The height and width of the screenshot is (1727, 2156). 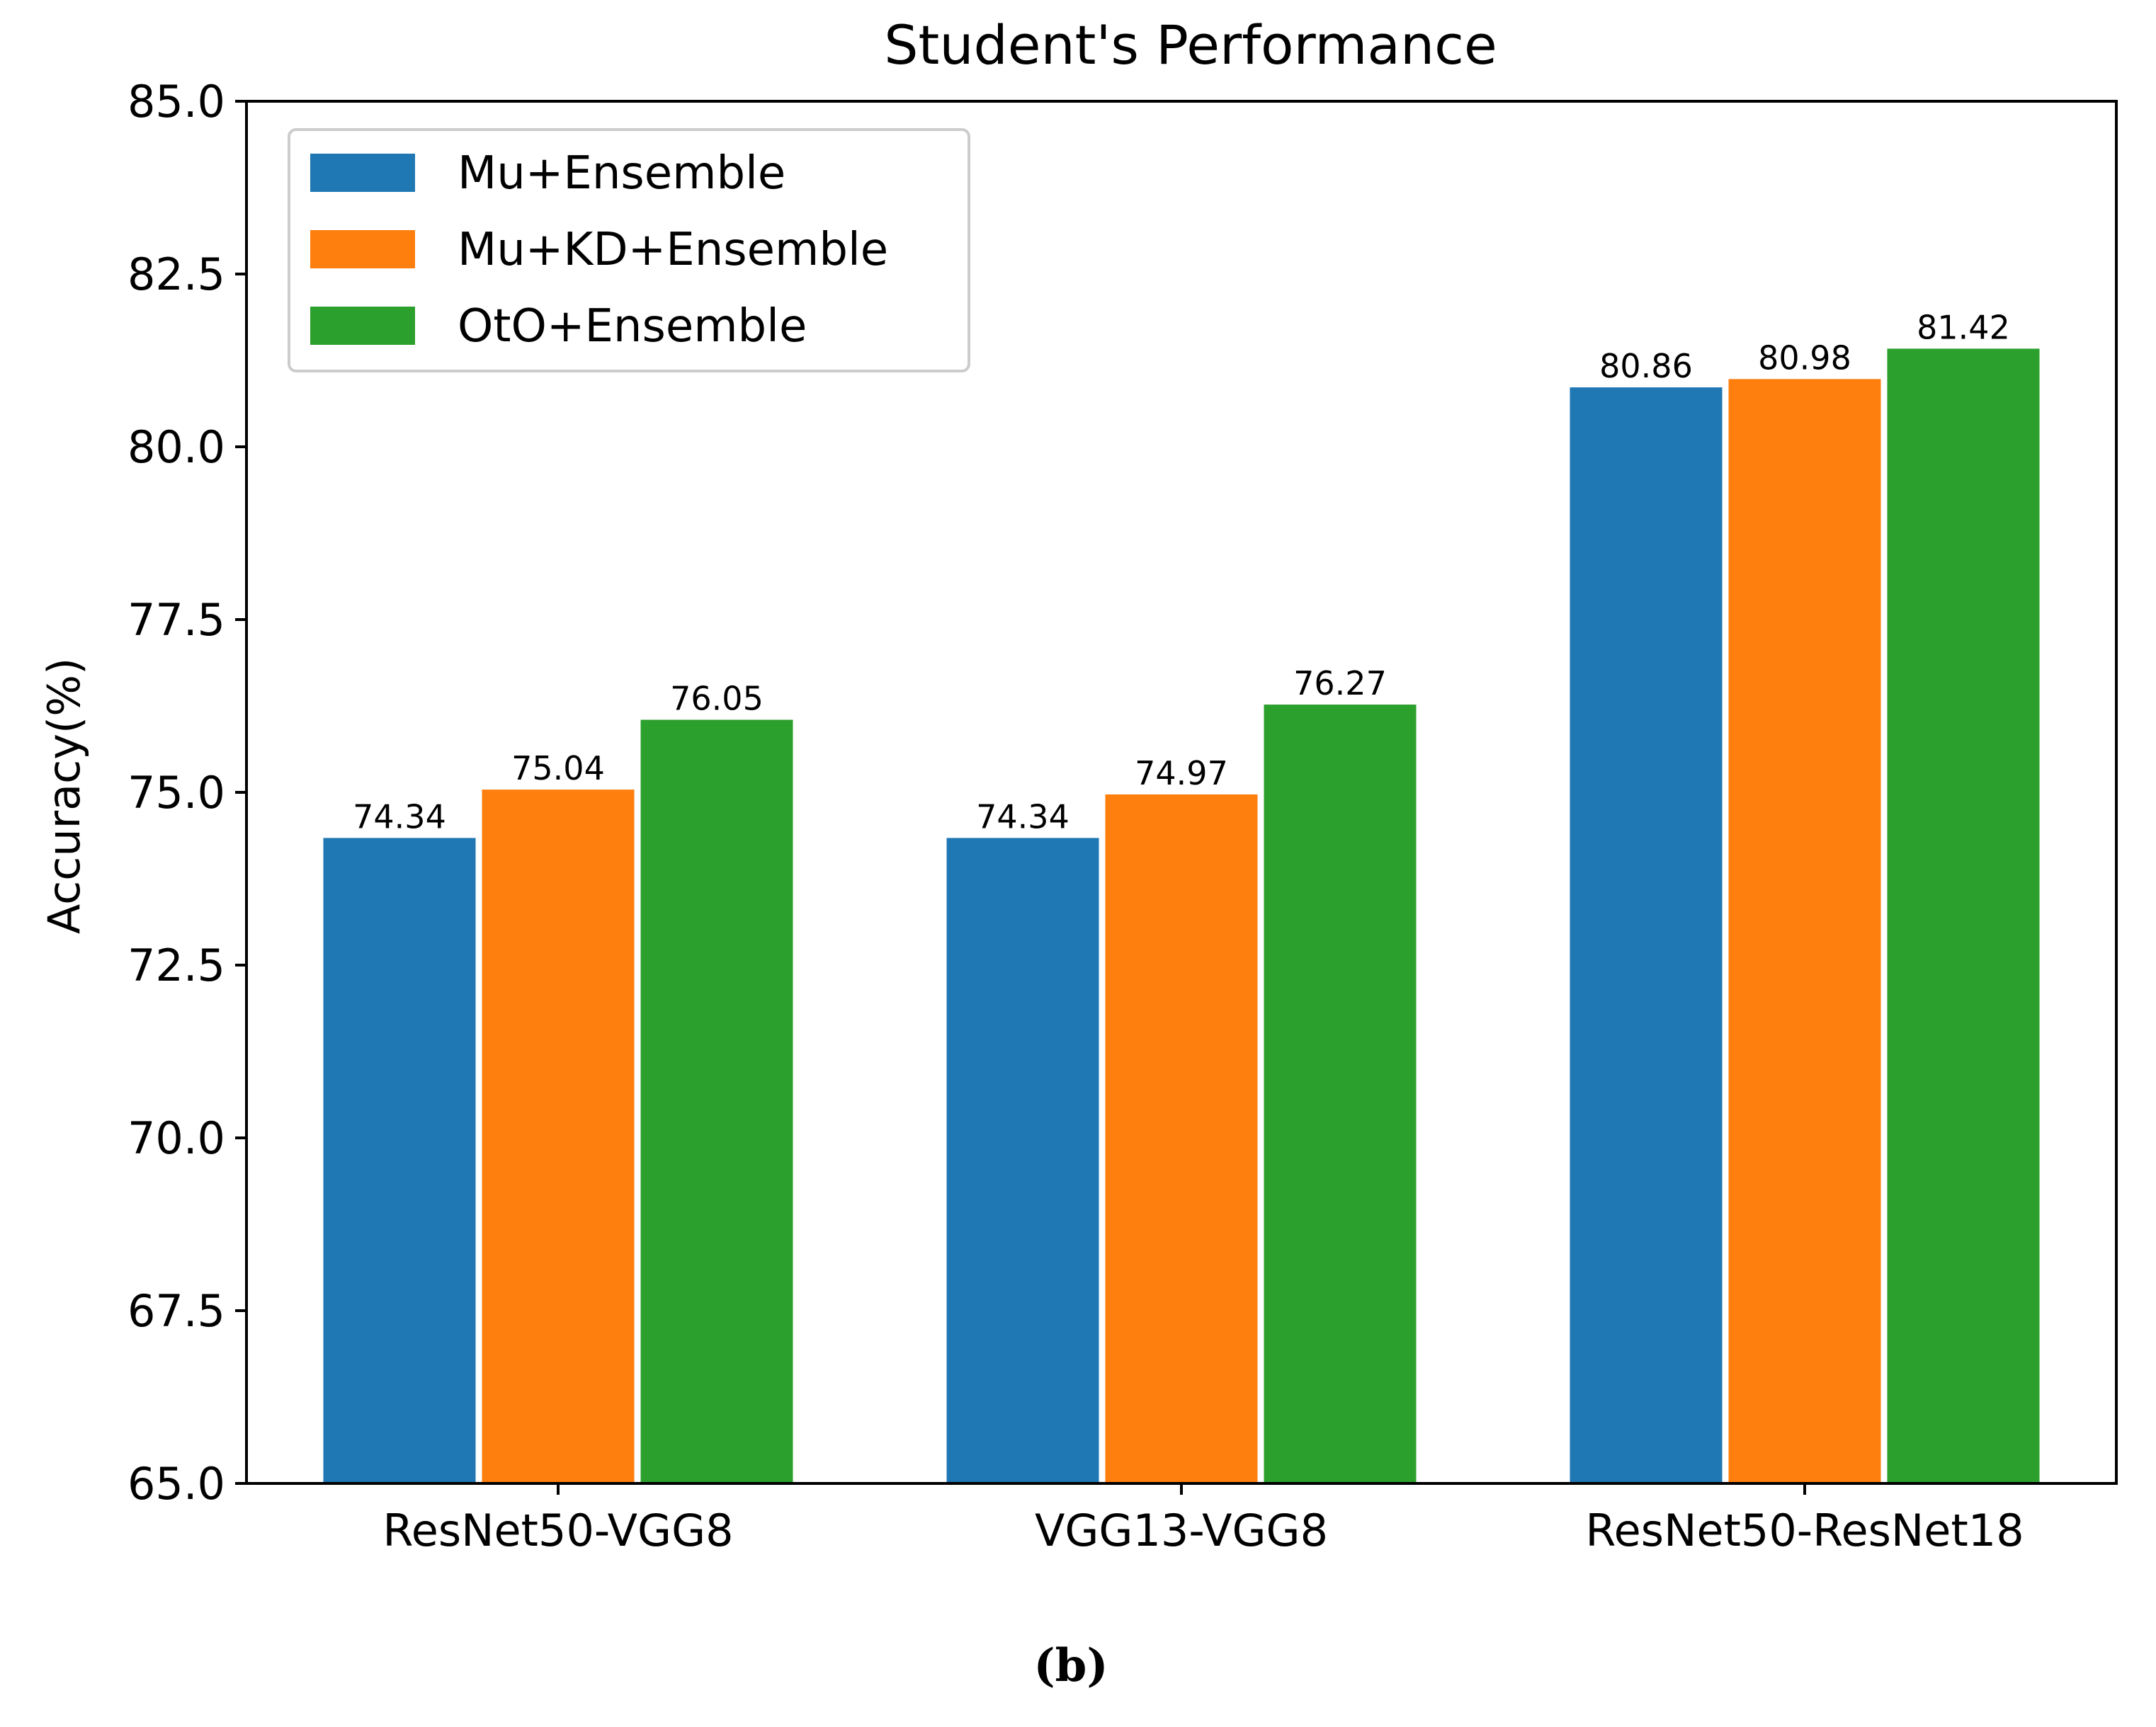 What do you see at coordinates (176, 1484) in the screenshot?
I see `y-tick-label: 65.0` at bounding box center [176, 1484].